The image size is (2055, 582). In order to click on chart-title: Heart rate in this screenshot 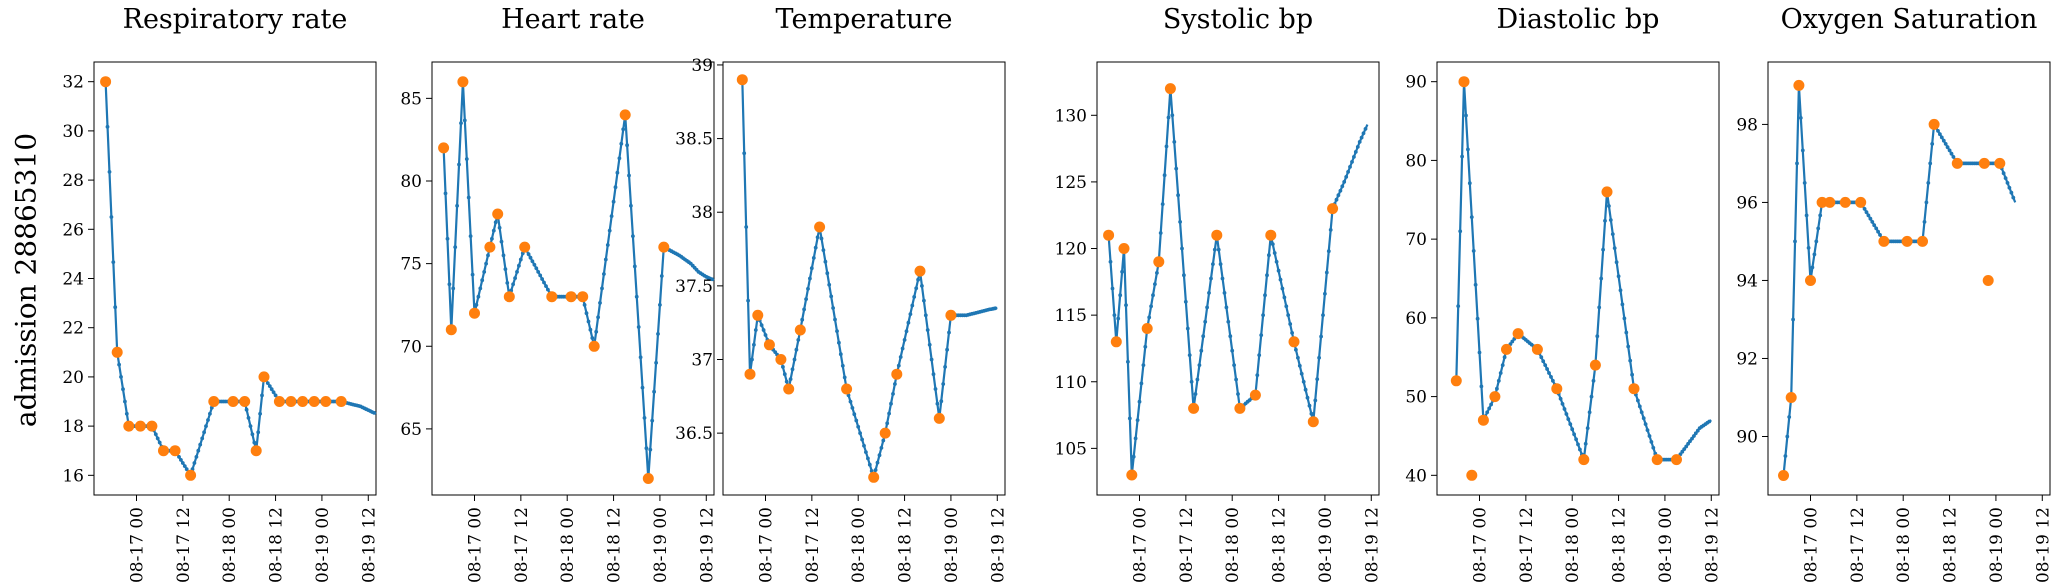, I will do `click(573, 19)`.